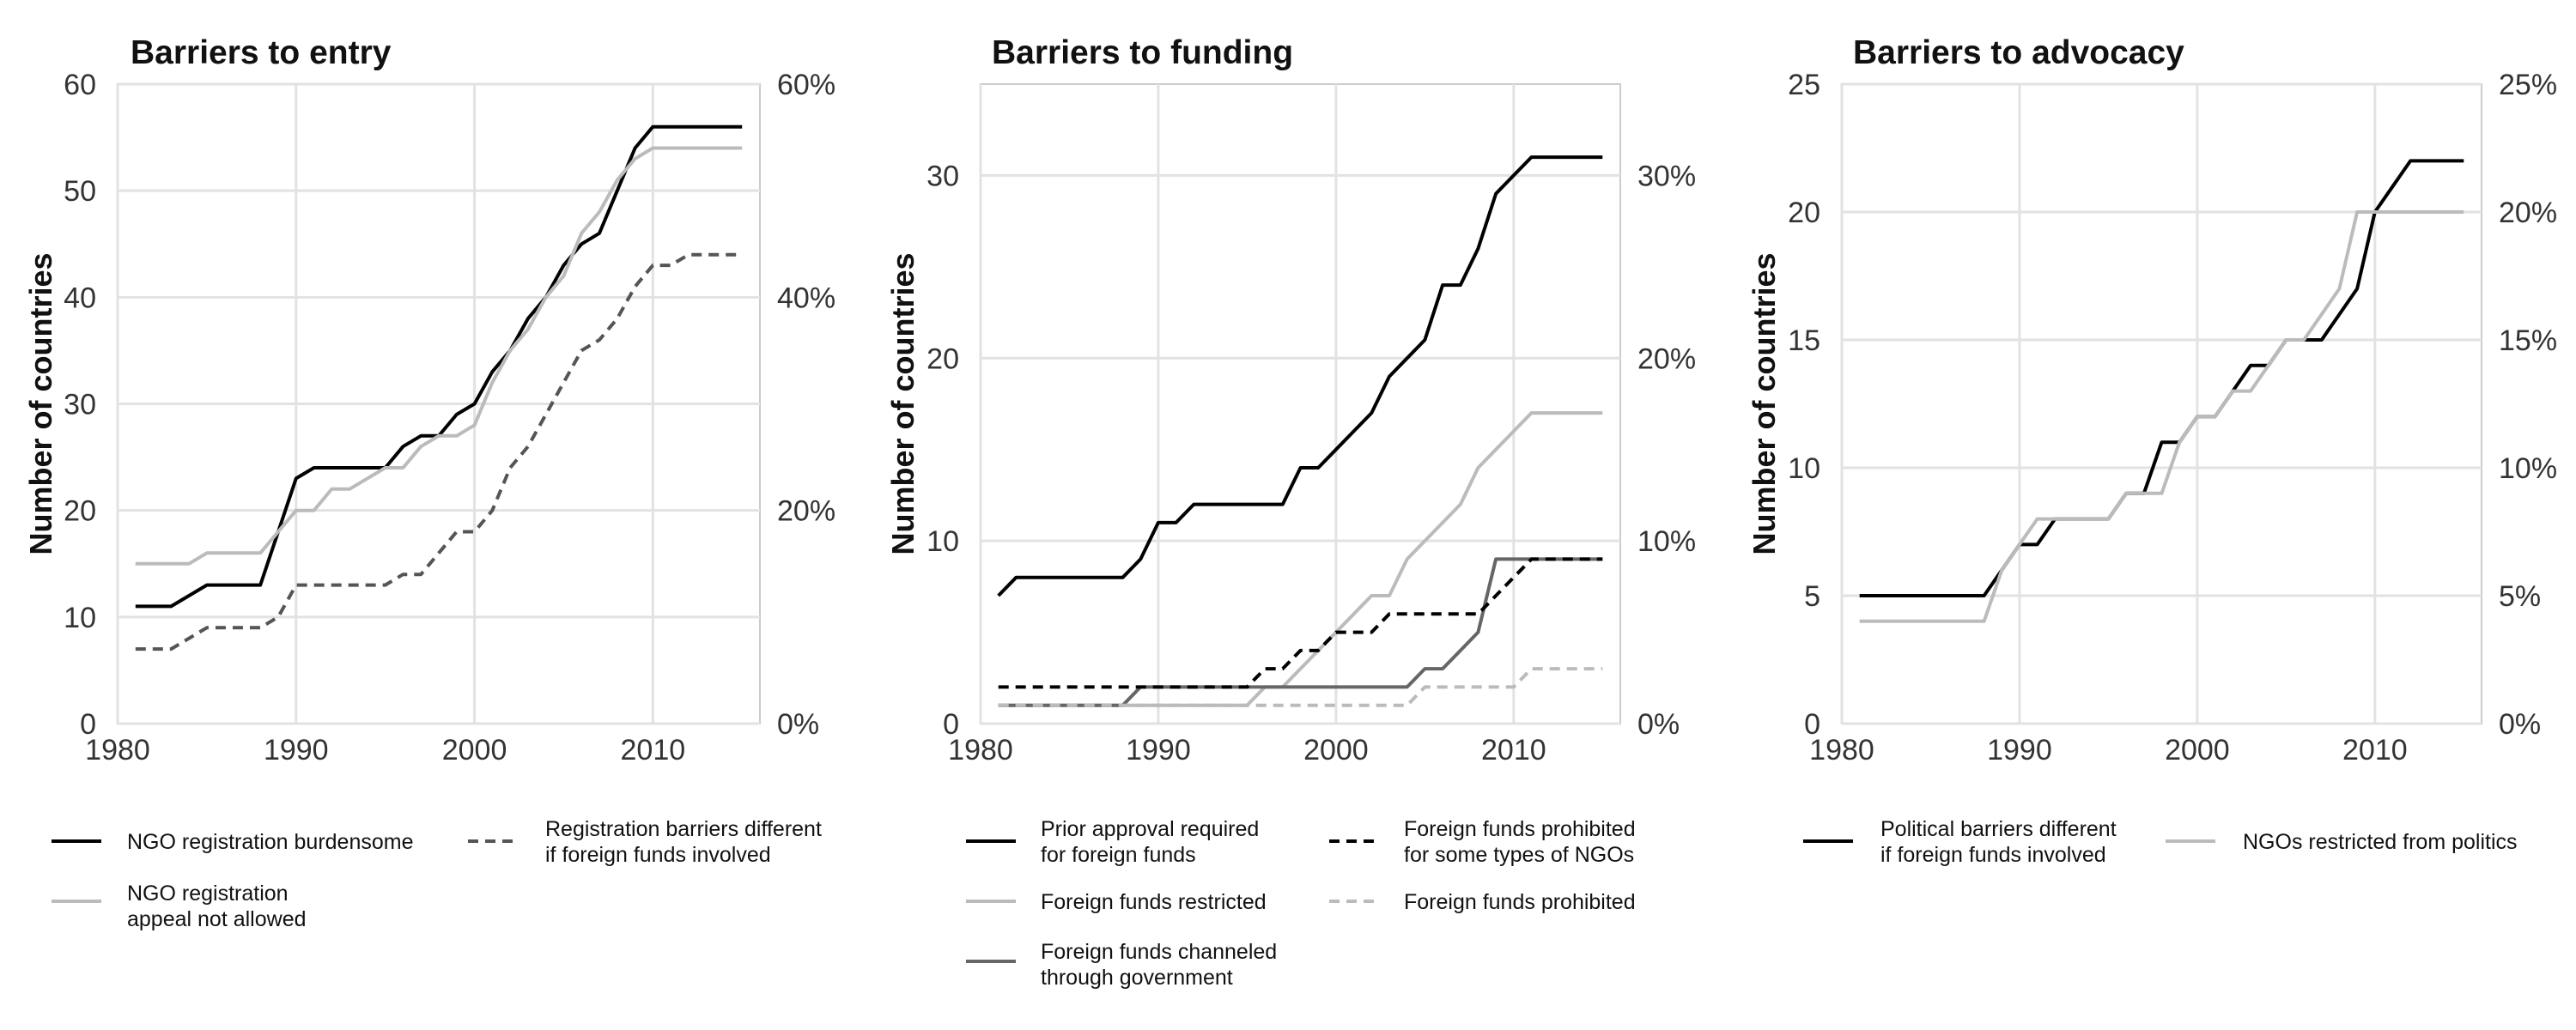  Describe the element at coordinates (806, 85) in the screenshot. I see `y2-tick-label: 60%` at that location.